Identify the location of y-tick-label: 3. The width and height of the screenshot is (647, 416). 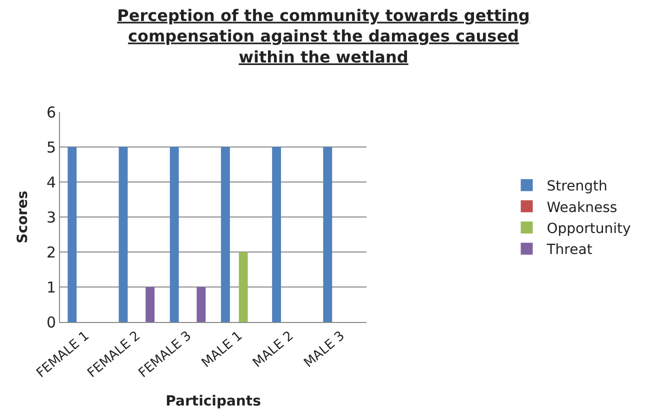
(51, 217).